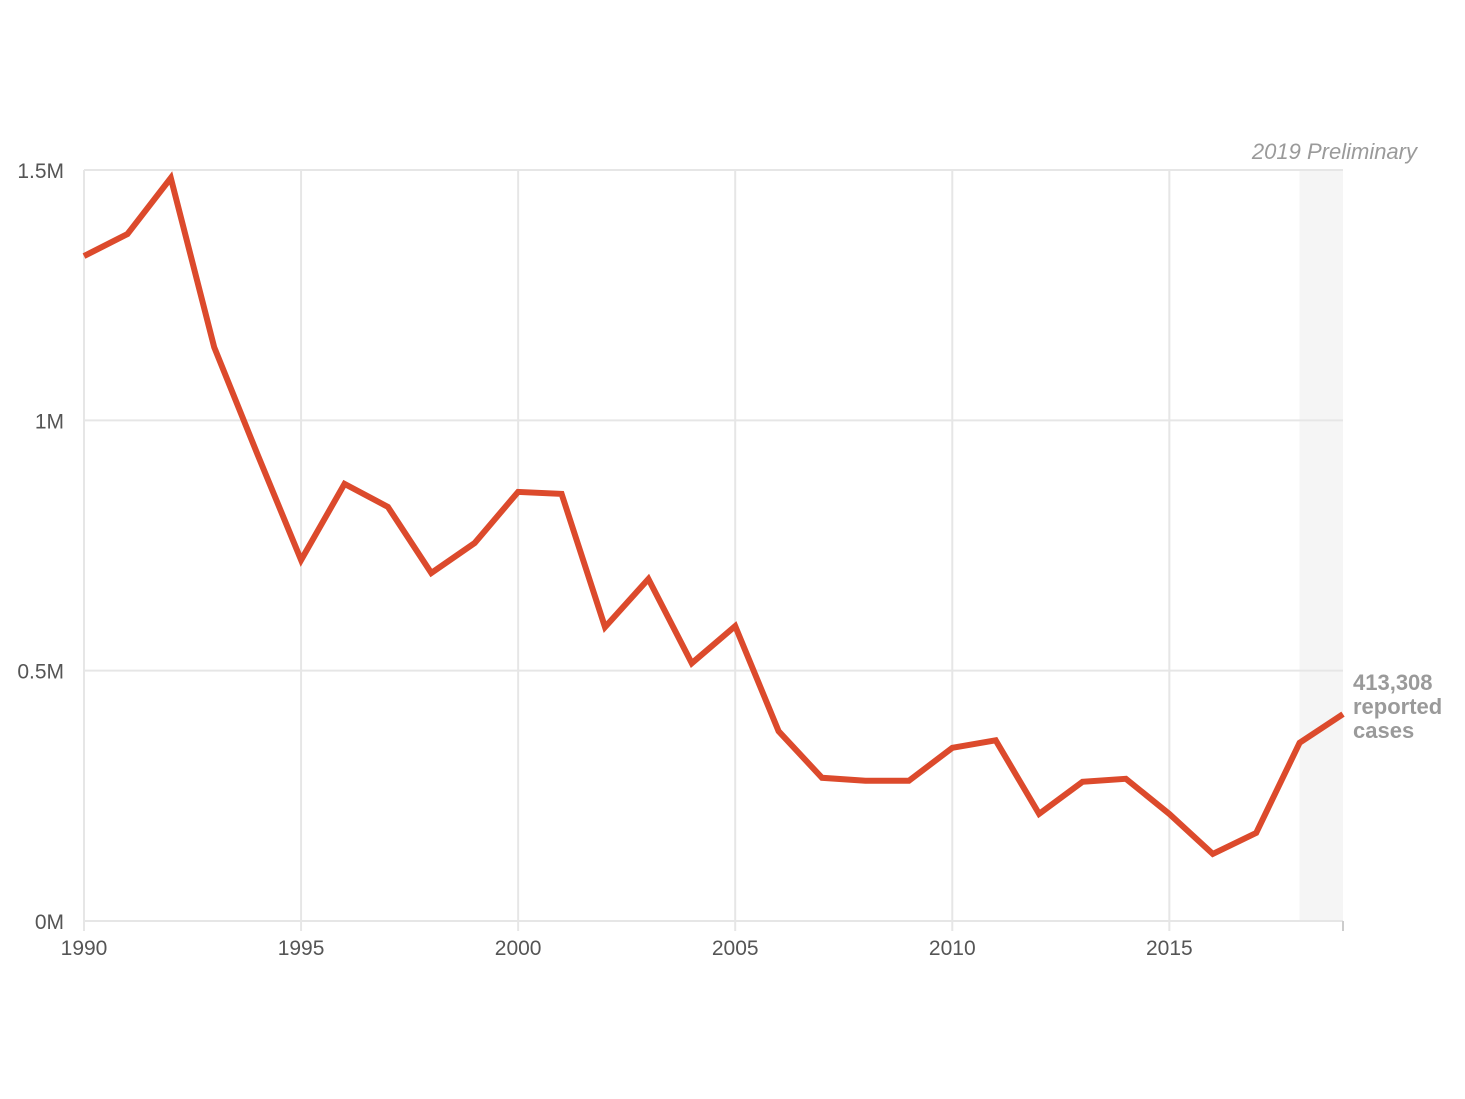 The image size is (1465, 1099). What do you see at coordinates (735, 948) in the screenshot?
I see `x-tick-label: 2005` at bounding box center [735, 948].